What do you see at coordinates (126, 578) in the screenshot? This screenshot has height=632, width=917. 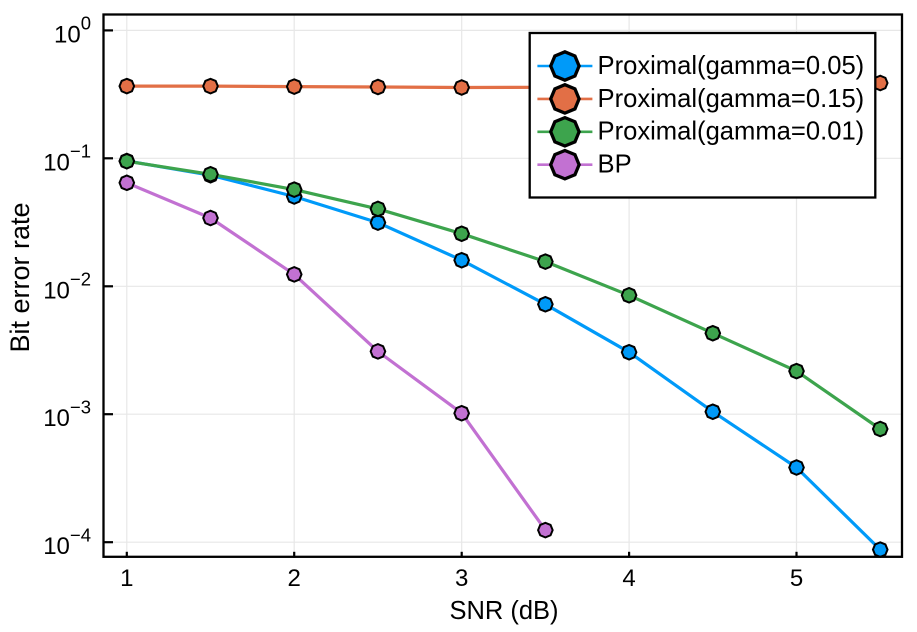 I see `svg-text: 1` at bounding box center [126, 578].